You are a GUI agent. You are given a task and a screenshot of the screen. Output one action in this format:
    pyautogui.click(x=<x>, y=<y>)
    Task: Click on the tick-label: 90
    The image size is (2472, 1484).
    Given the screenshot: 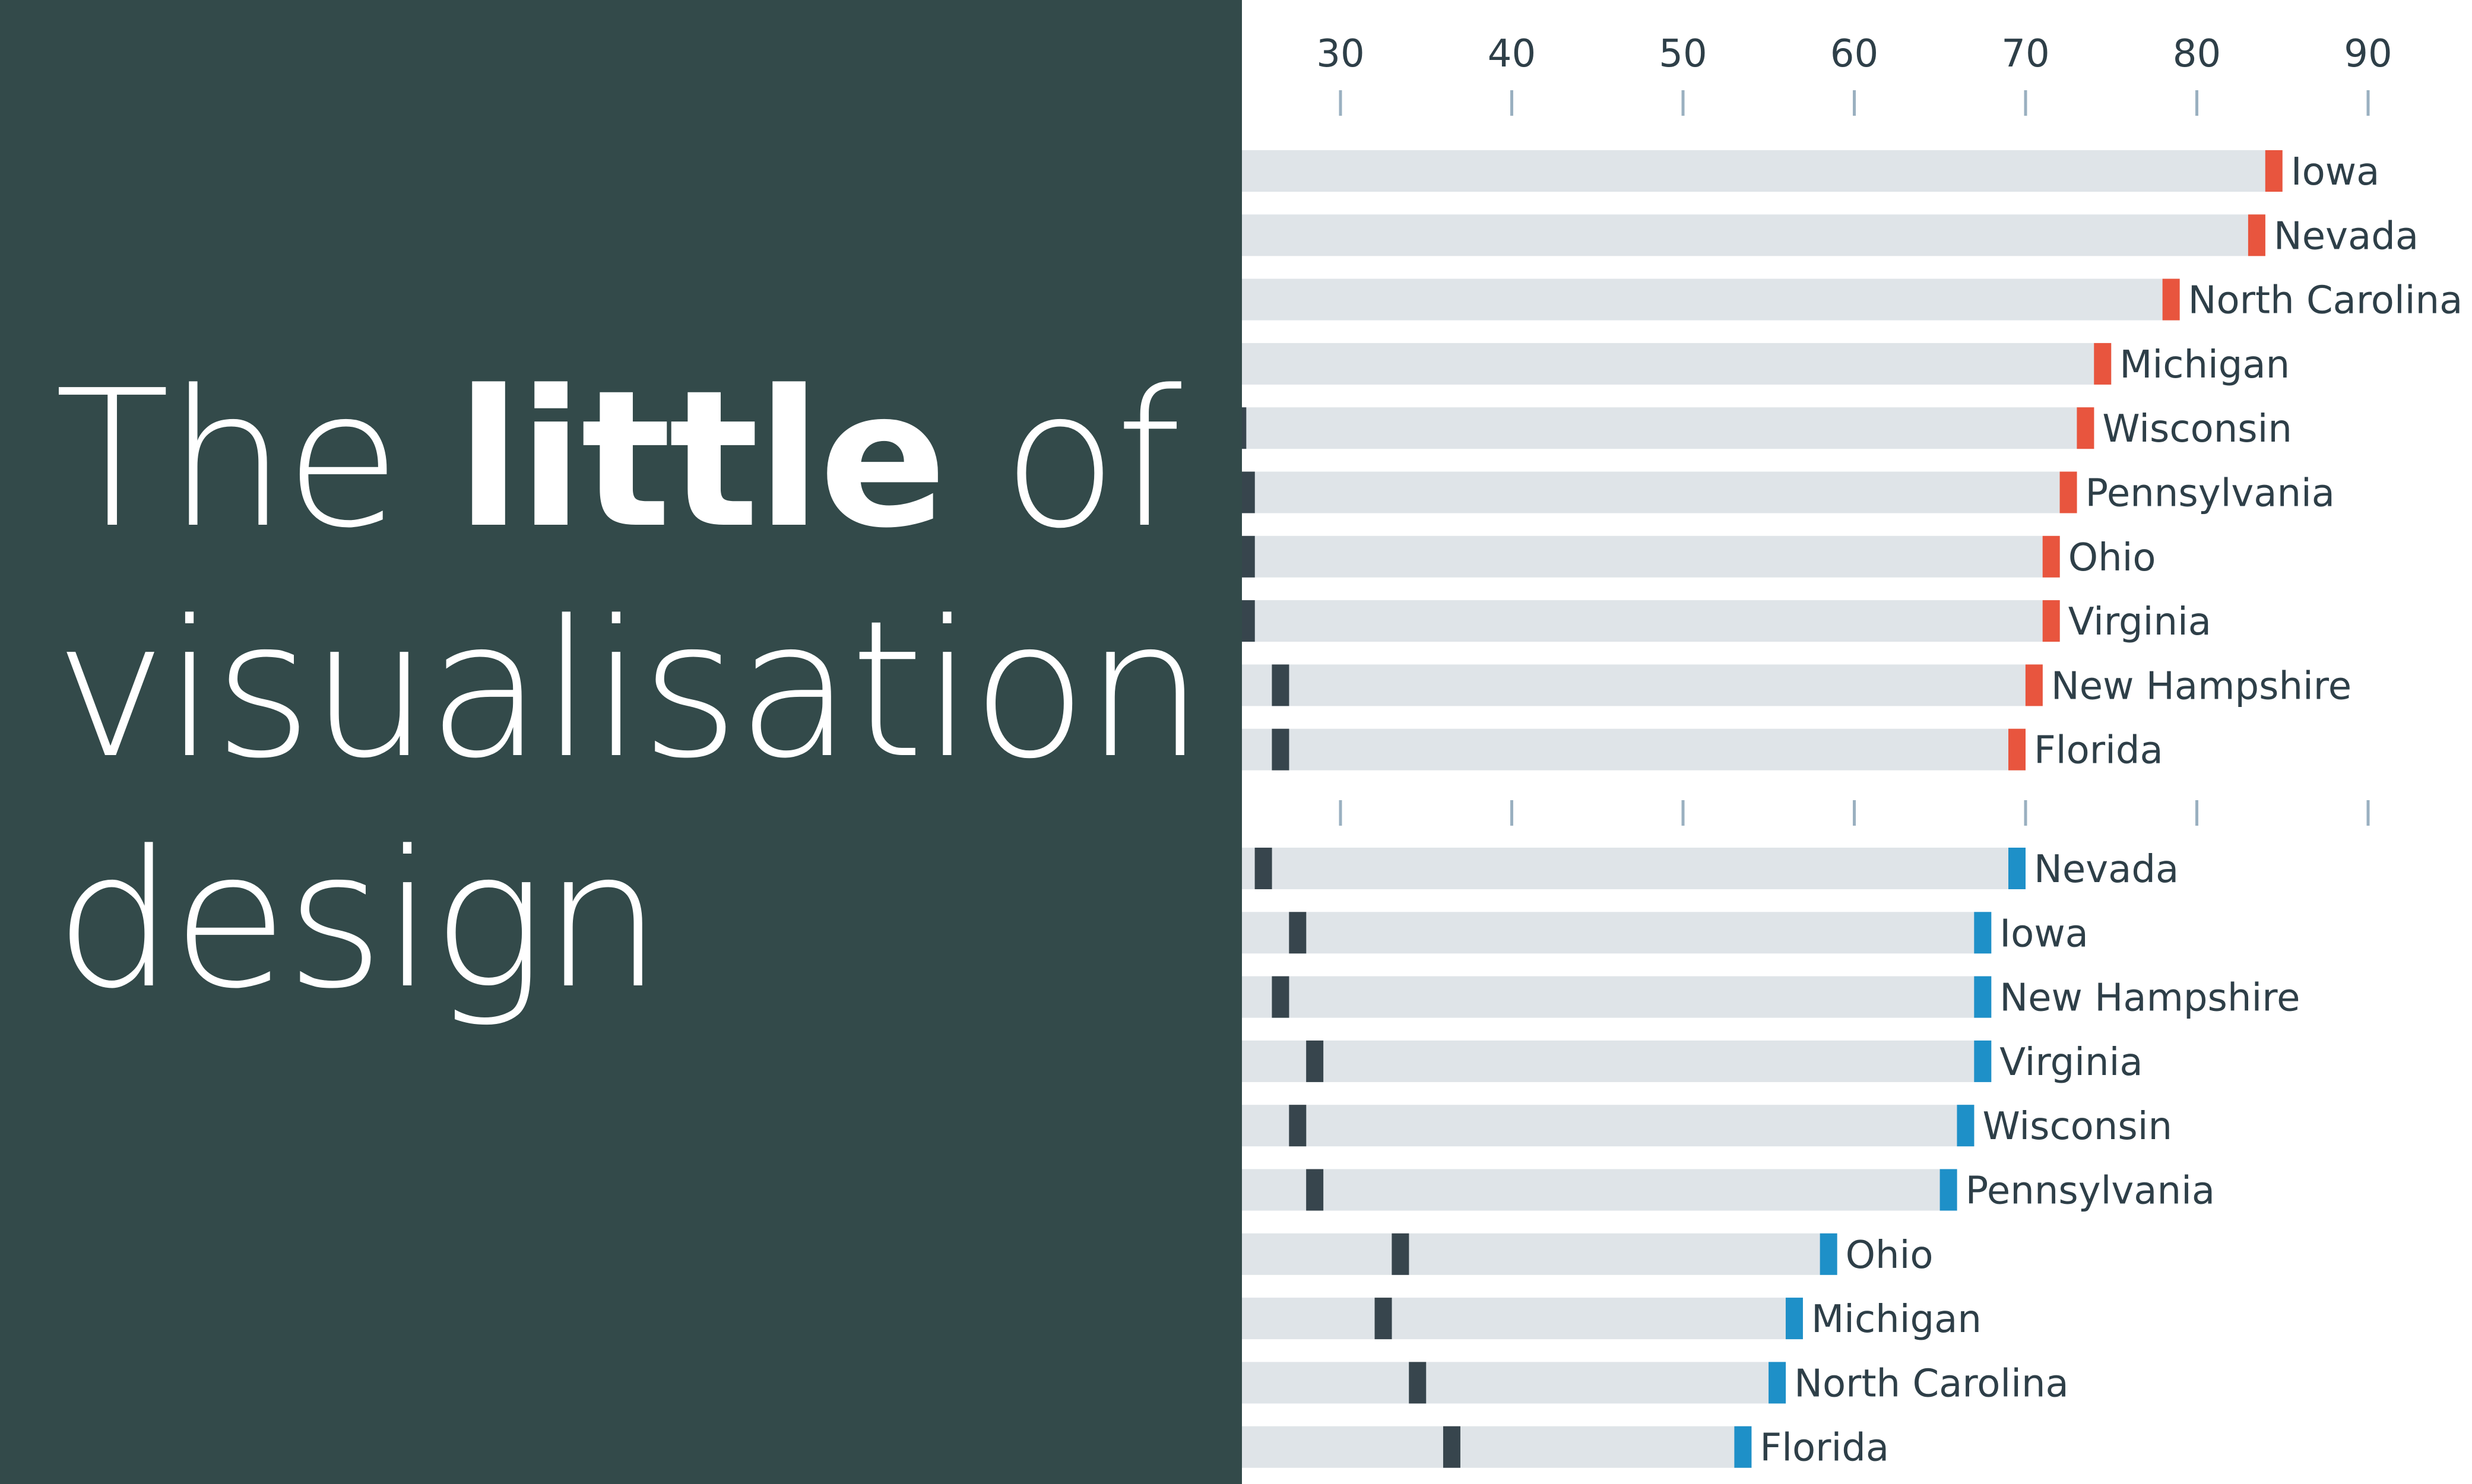 What is the action you would take?
    pyautogui.click(x=2368, y=54)
    